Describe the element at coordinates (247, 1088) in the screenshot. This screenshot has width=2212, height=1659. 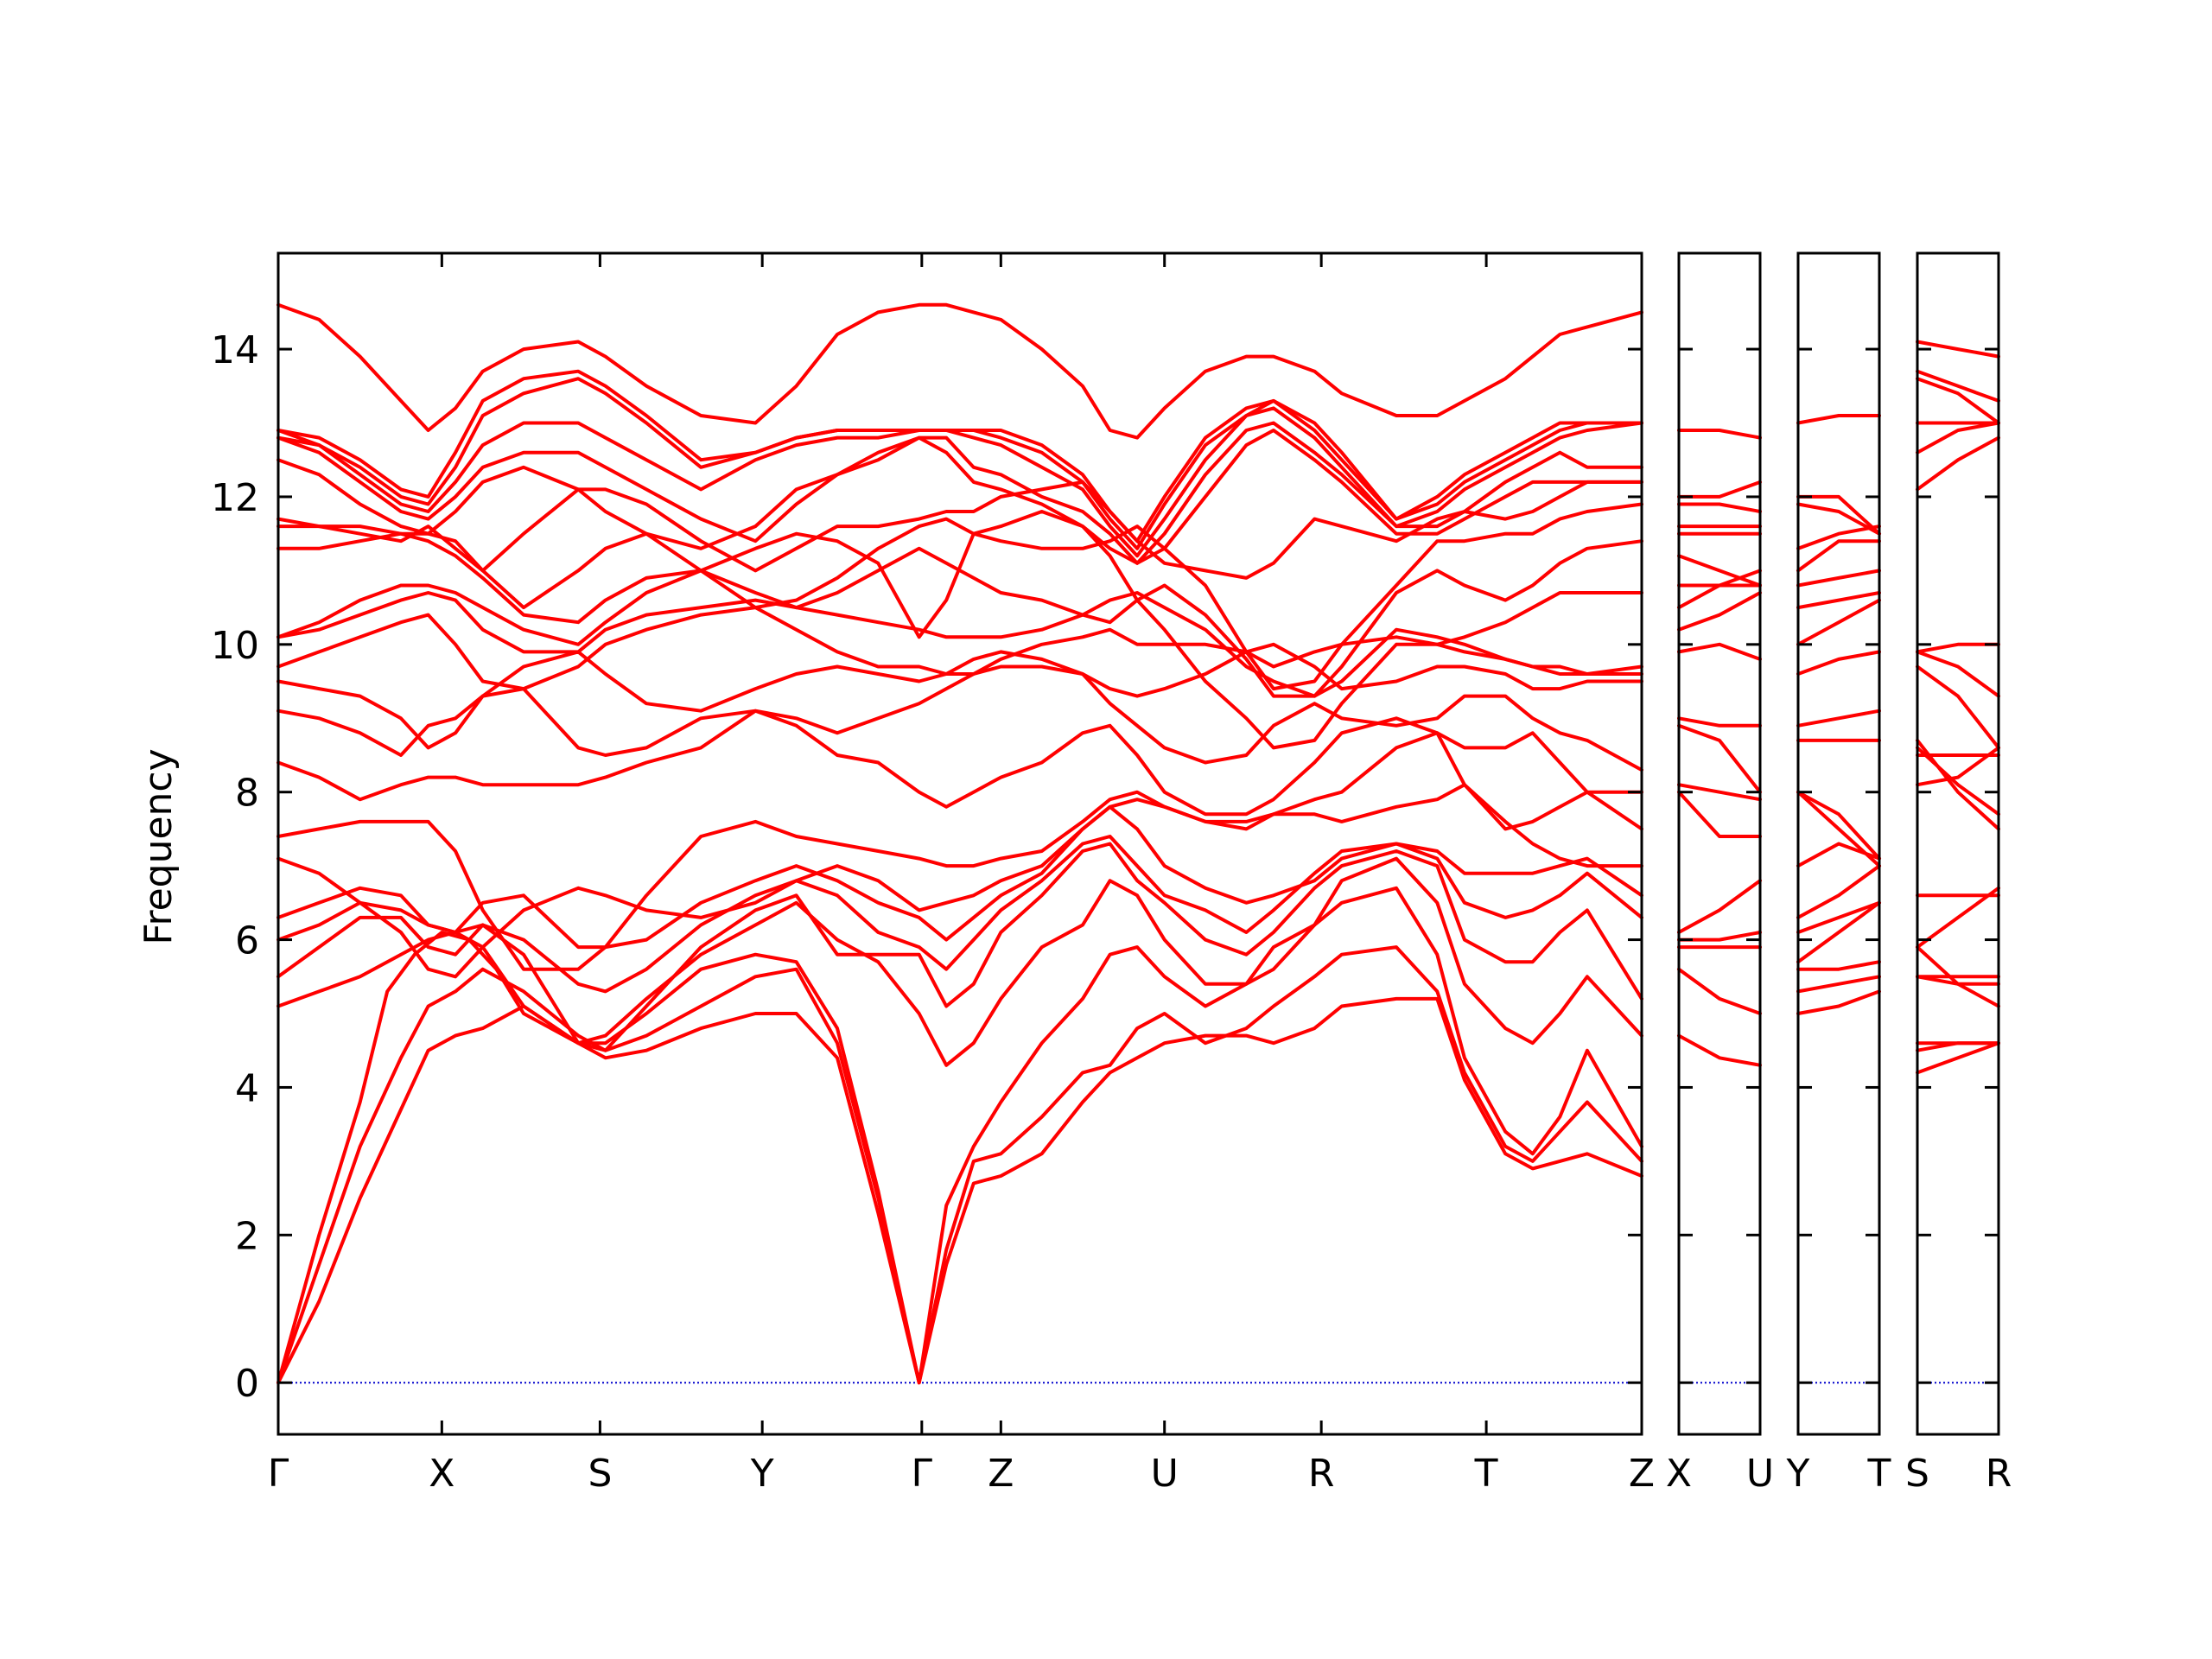
I see `y-tick-label: 4` at that location.